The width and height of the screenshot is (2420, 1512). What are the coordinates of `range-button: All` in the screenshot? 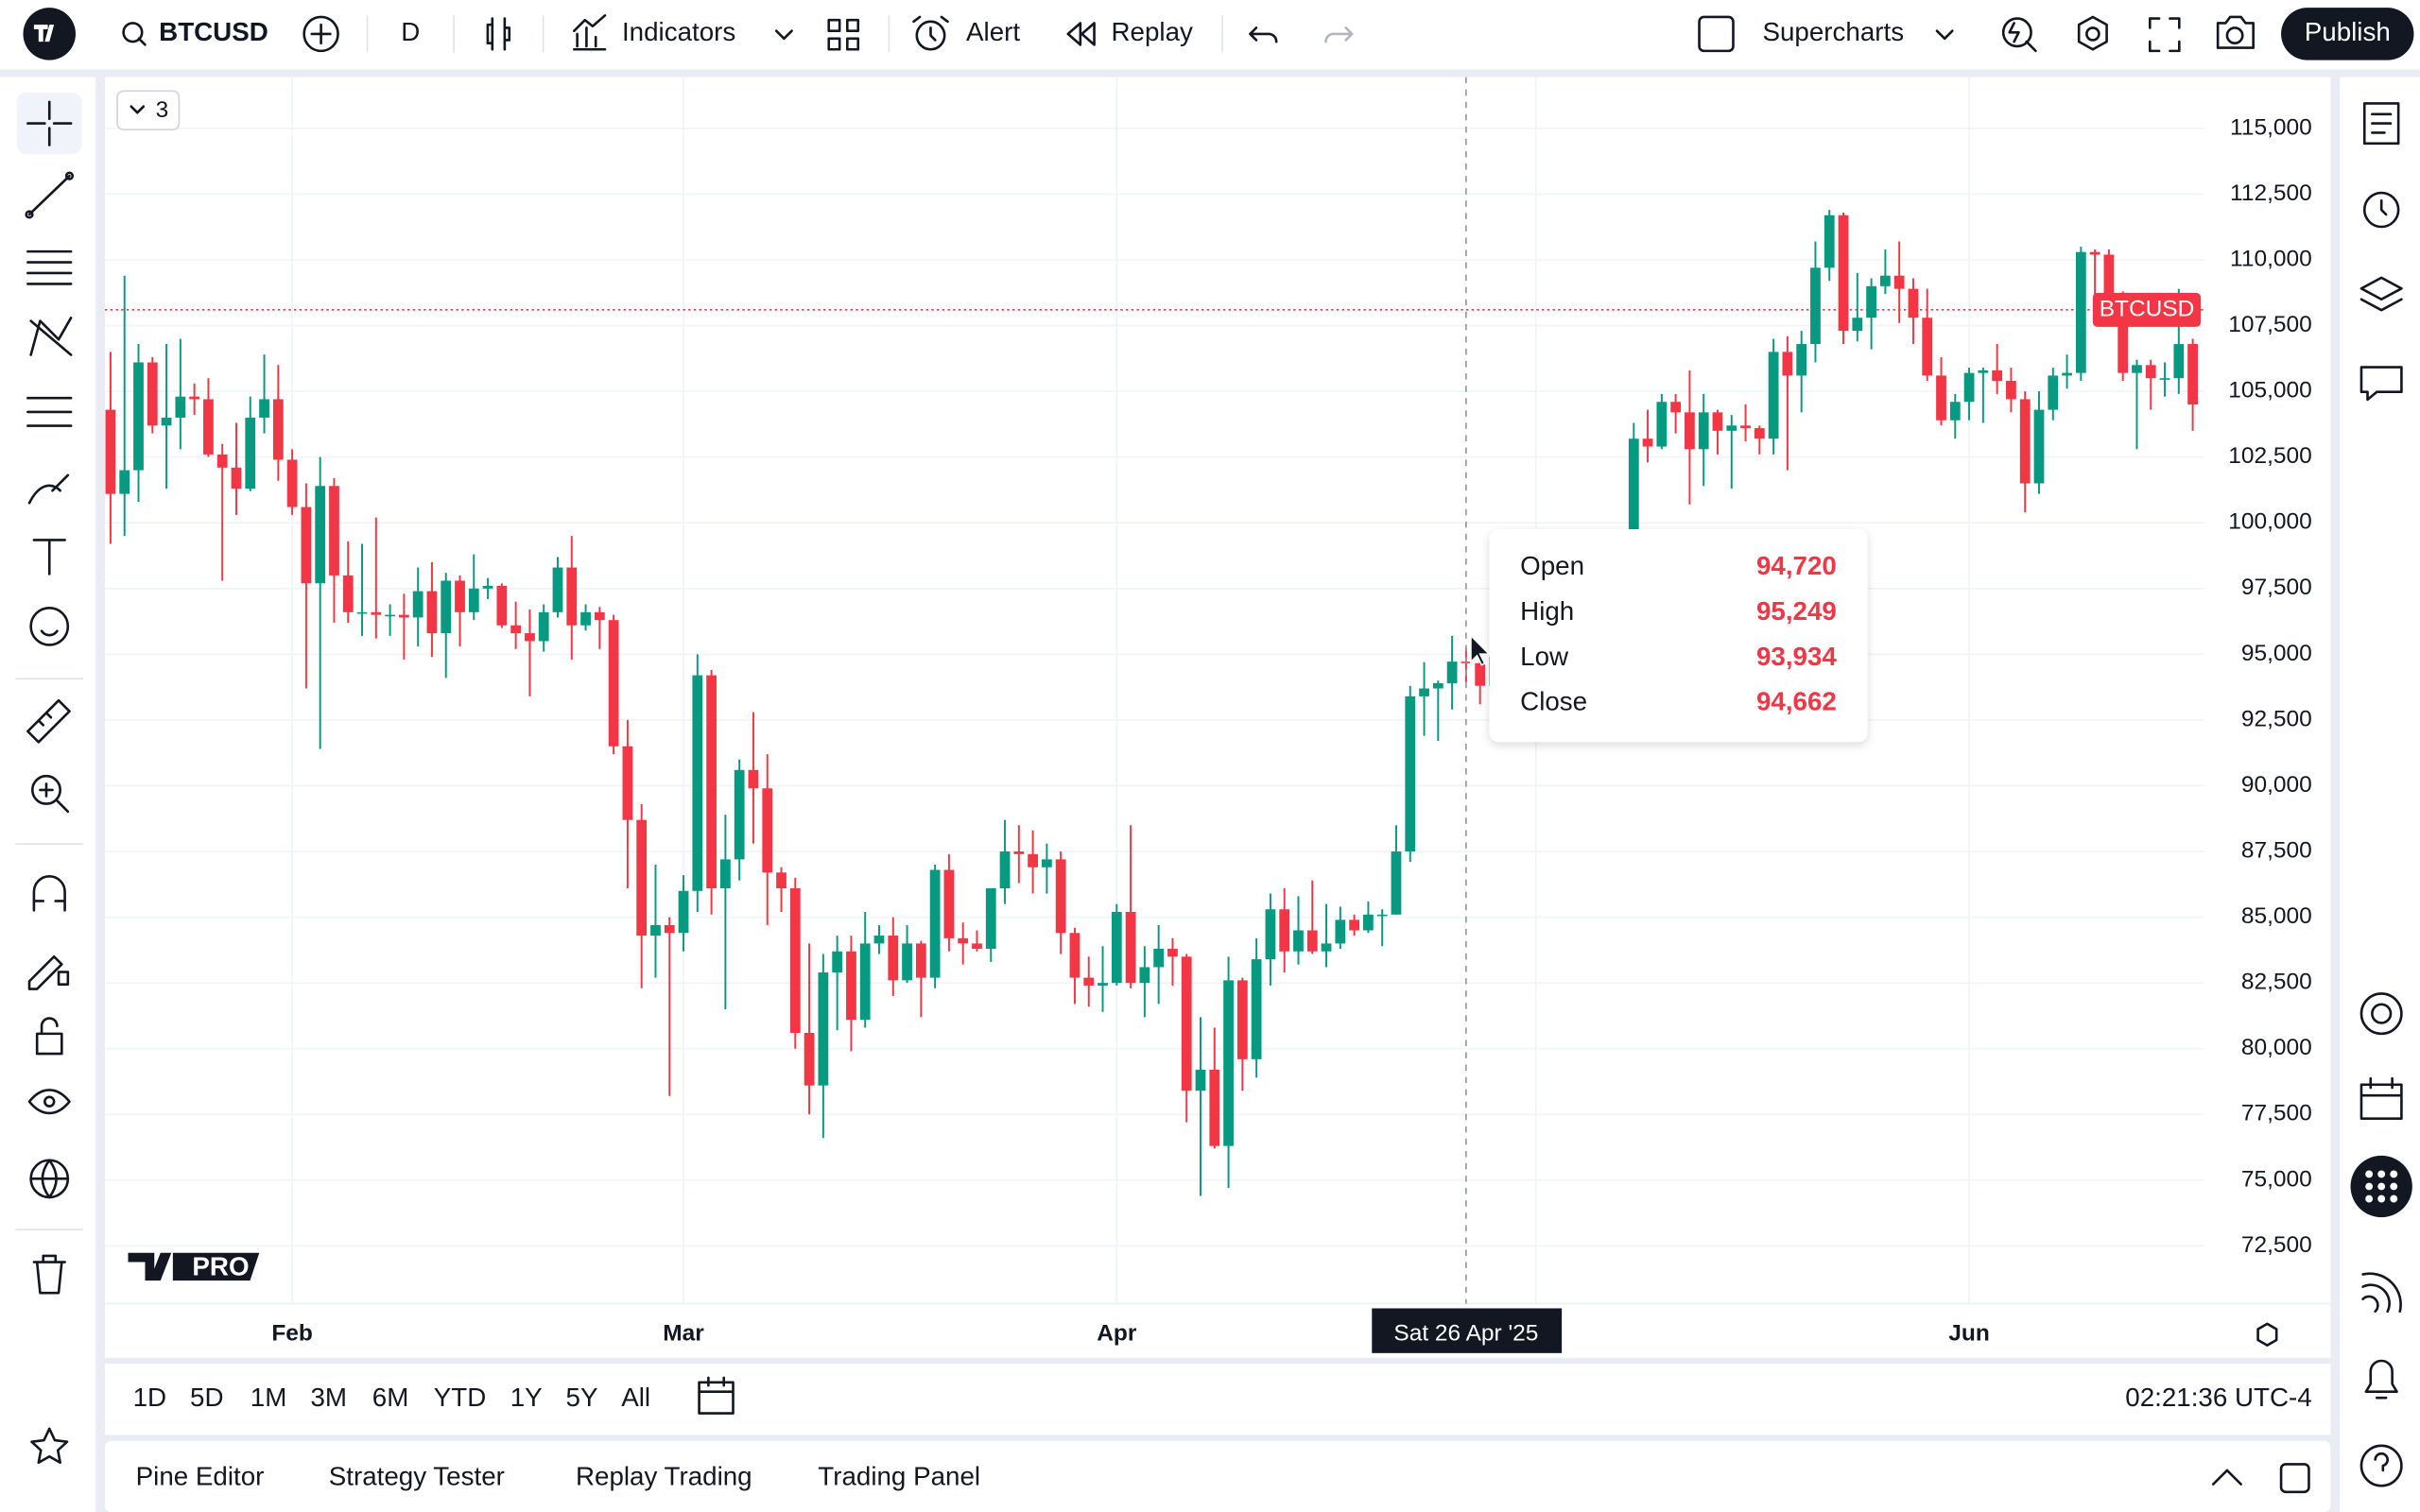 It's located at (635, 1397).